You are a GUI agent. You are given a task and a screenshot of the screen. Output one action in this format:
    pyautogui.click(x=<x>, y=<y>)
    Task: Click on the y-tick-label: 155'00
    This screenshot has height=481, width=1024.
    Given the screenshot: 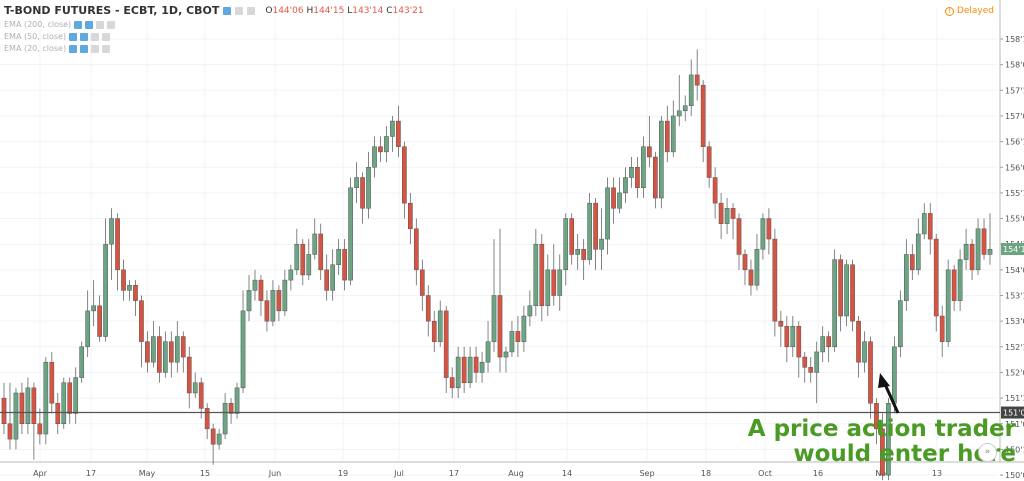 What is the action you would take?
    pyautogui.click(x=1014, y=219)
    